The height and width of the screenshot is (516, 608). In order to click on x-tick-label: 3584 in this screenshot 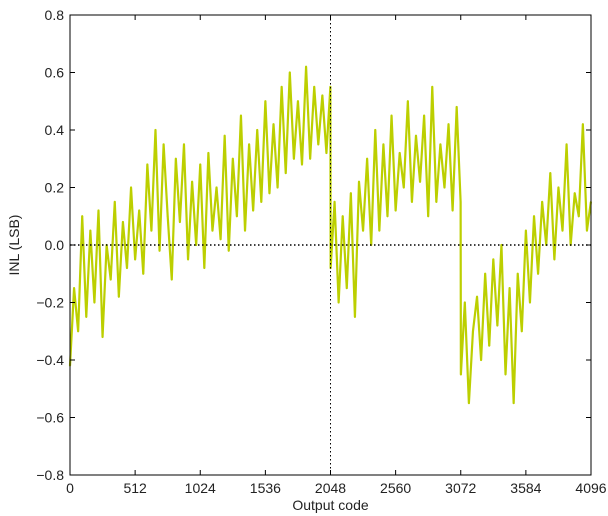, I will do `click(525, 488)`.